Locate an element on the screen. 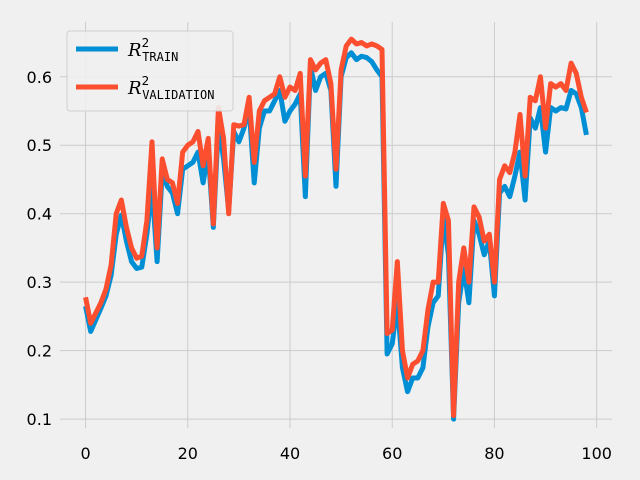  legend: R2 TRAIN R2 VALIDATION is located at coordinates (150, 71).